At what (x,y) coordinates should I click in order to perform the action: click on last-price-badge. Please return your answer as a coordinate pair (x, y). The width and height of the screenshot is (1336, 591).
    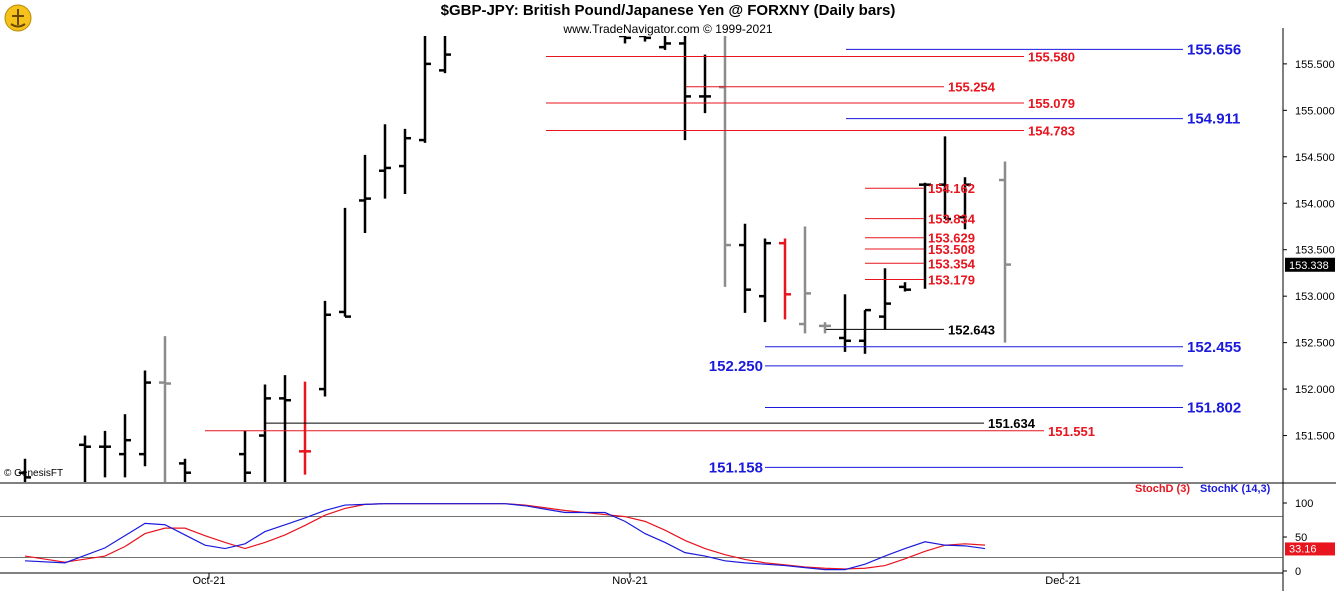
    Looking at the image, I should click on (1310, 264).